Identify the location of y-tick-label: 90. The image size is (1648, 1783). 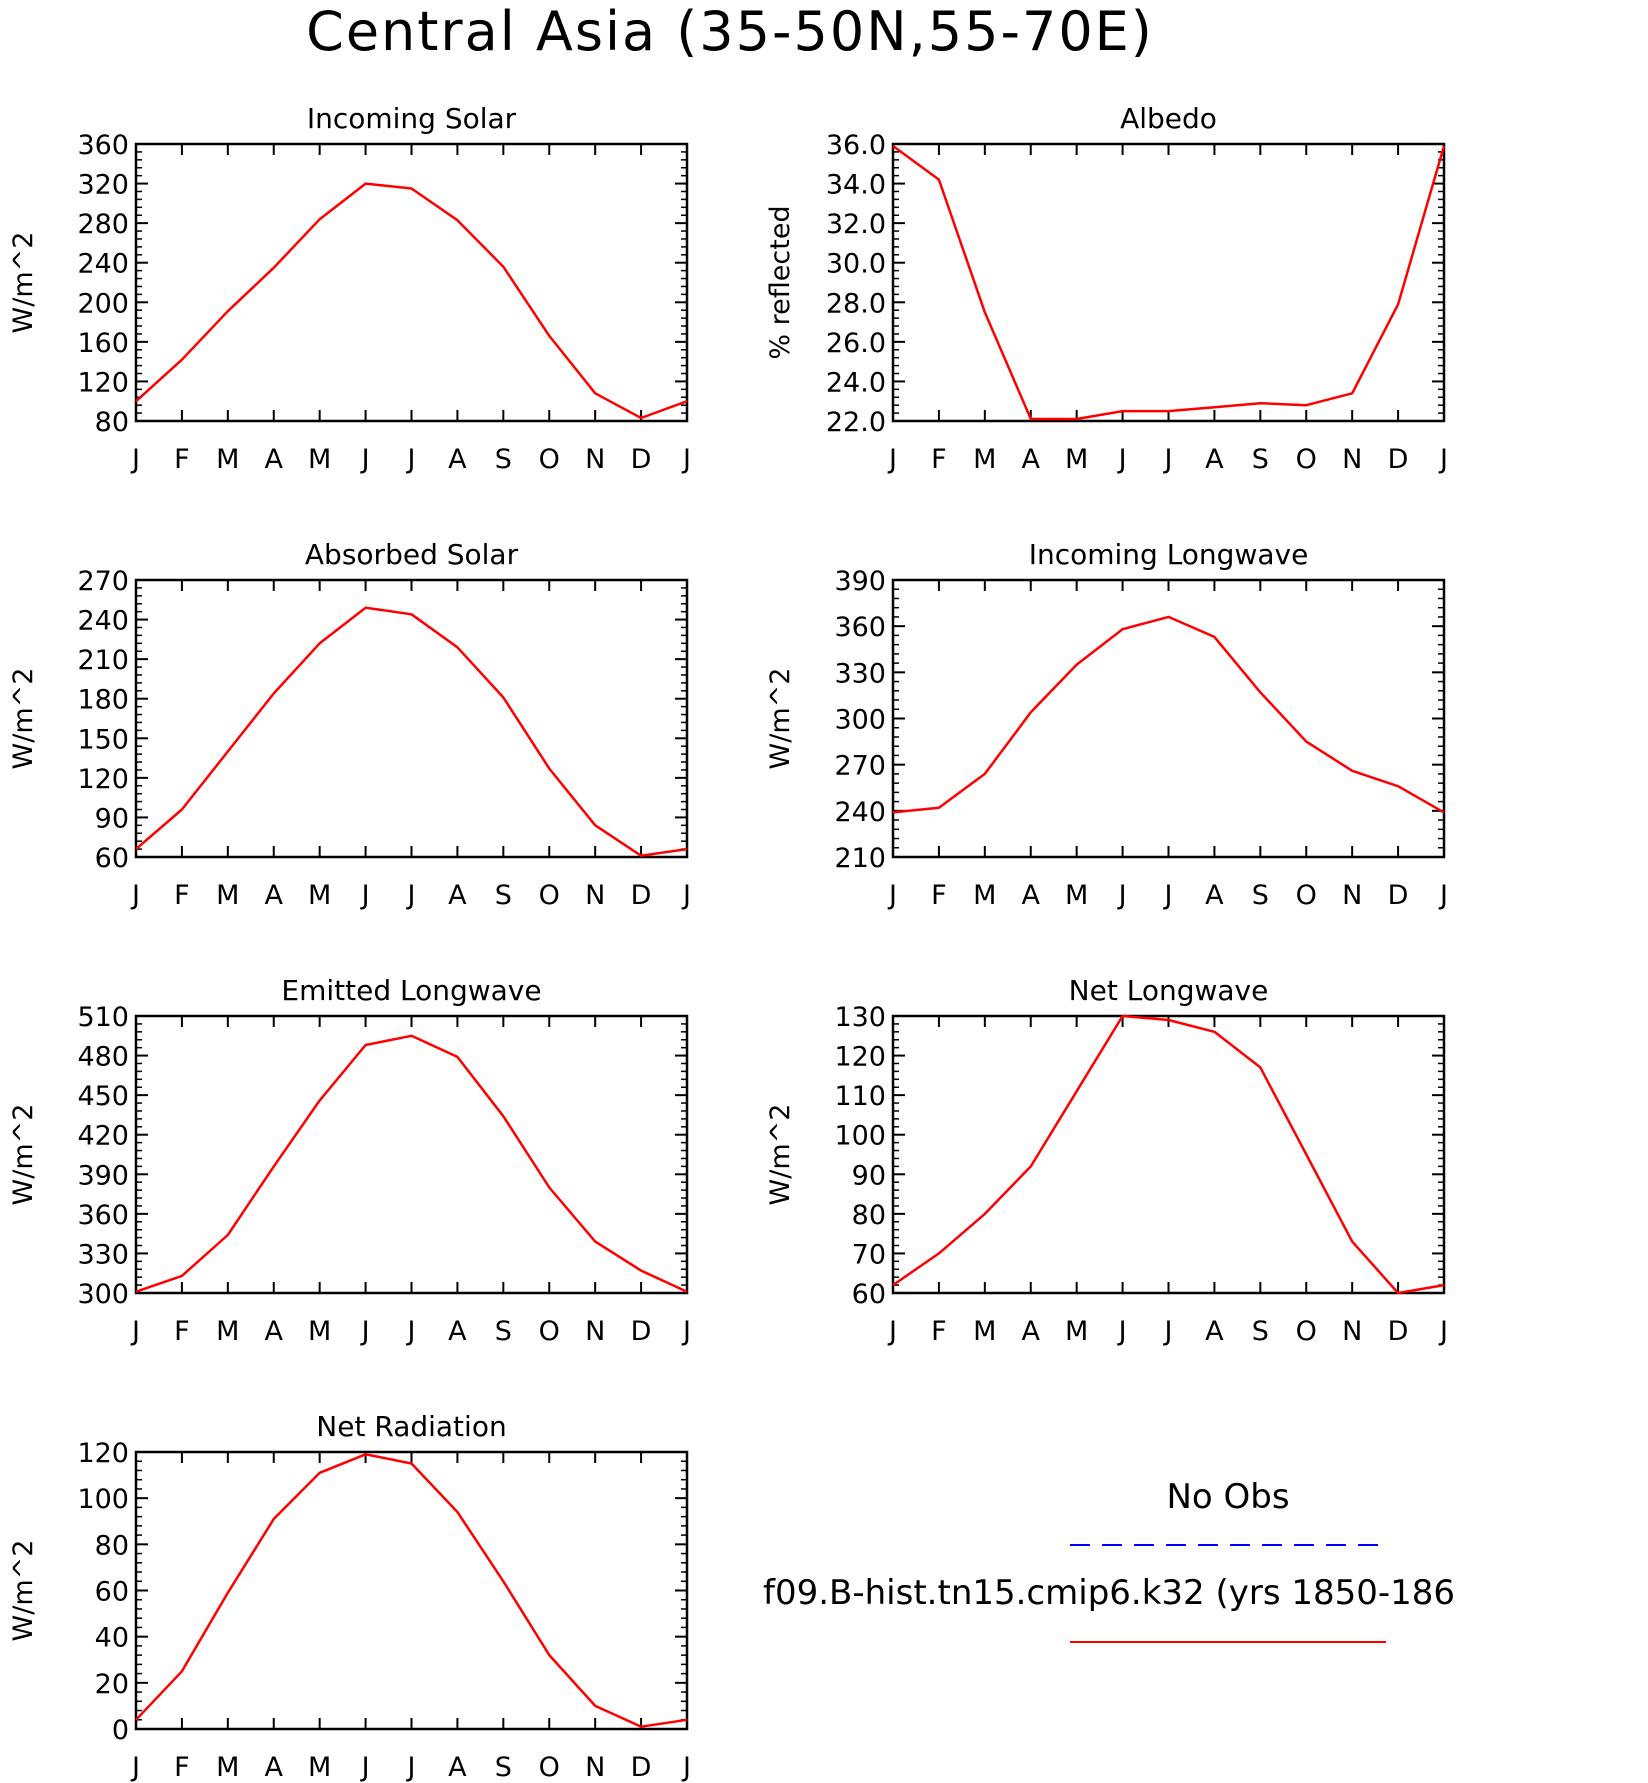
(869, 1175).